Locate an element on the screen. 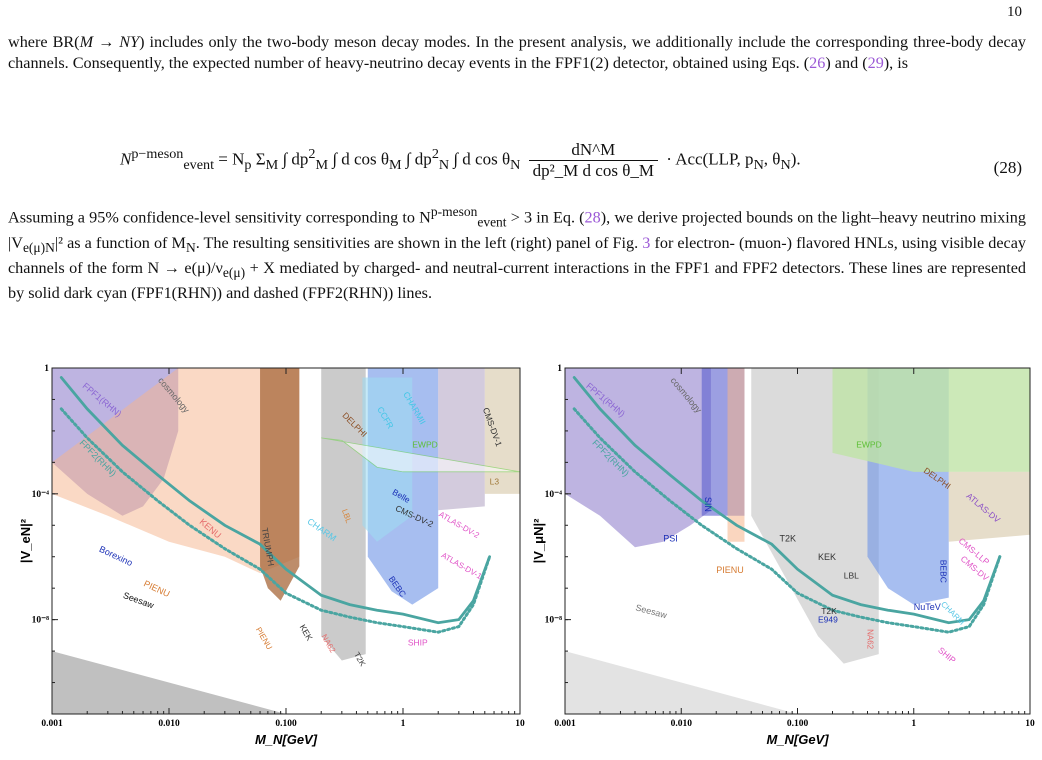 The height and width of the screenshot is (760, 1042). ref-eq-28: 28 is located at coordinates (592, 217).